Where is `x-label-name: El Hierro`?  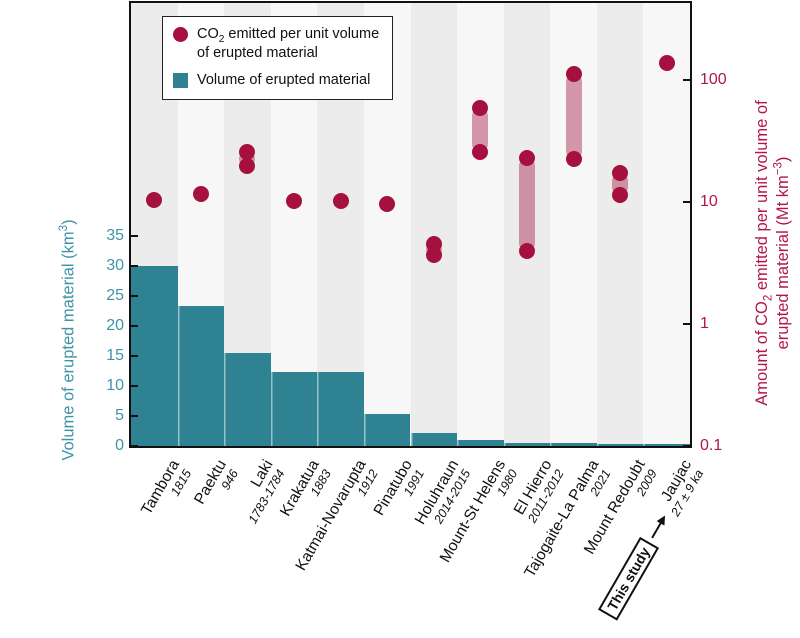
x-label-name: El Hierro is located at coordinates (533, 487).